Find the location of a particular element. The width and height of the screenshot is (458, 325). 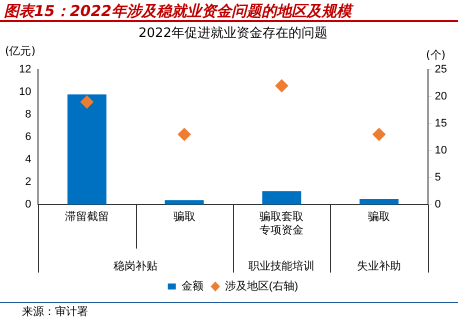

y-tick-label: 4 is located at coordinates (28, 160).